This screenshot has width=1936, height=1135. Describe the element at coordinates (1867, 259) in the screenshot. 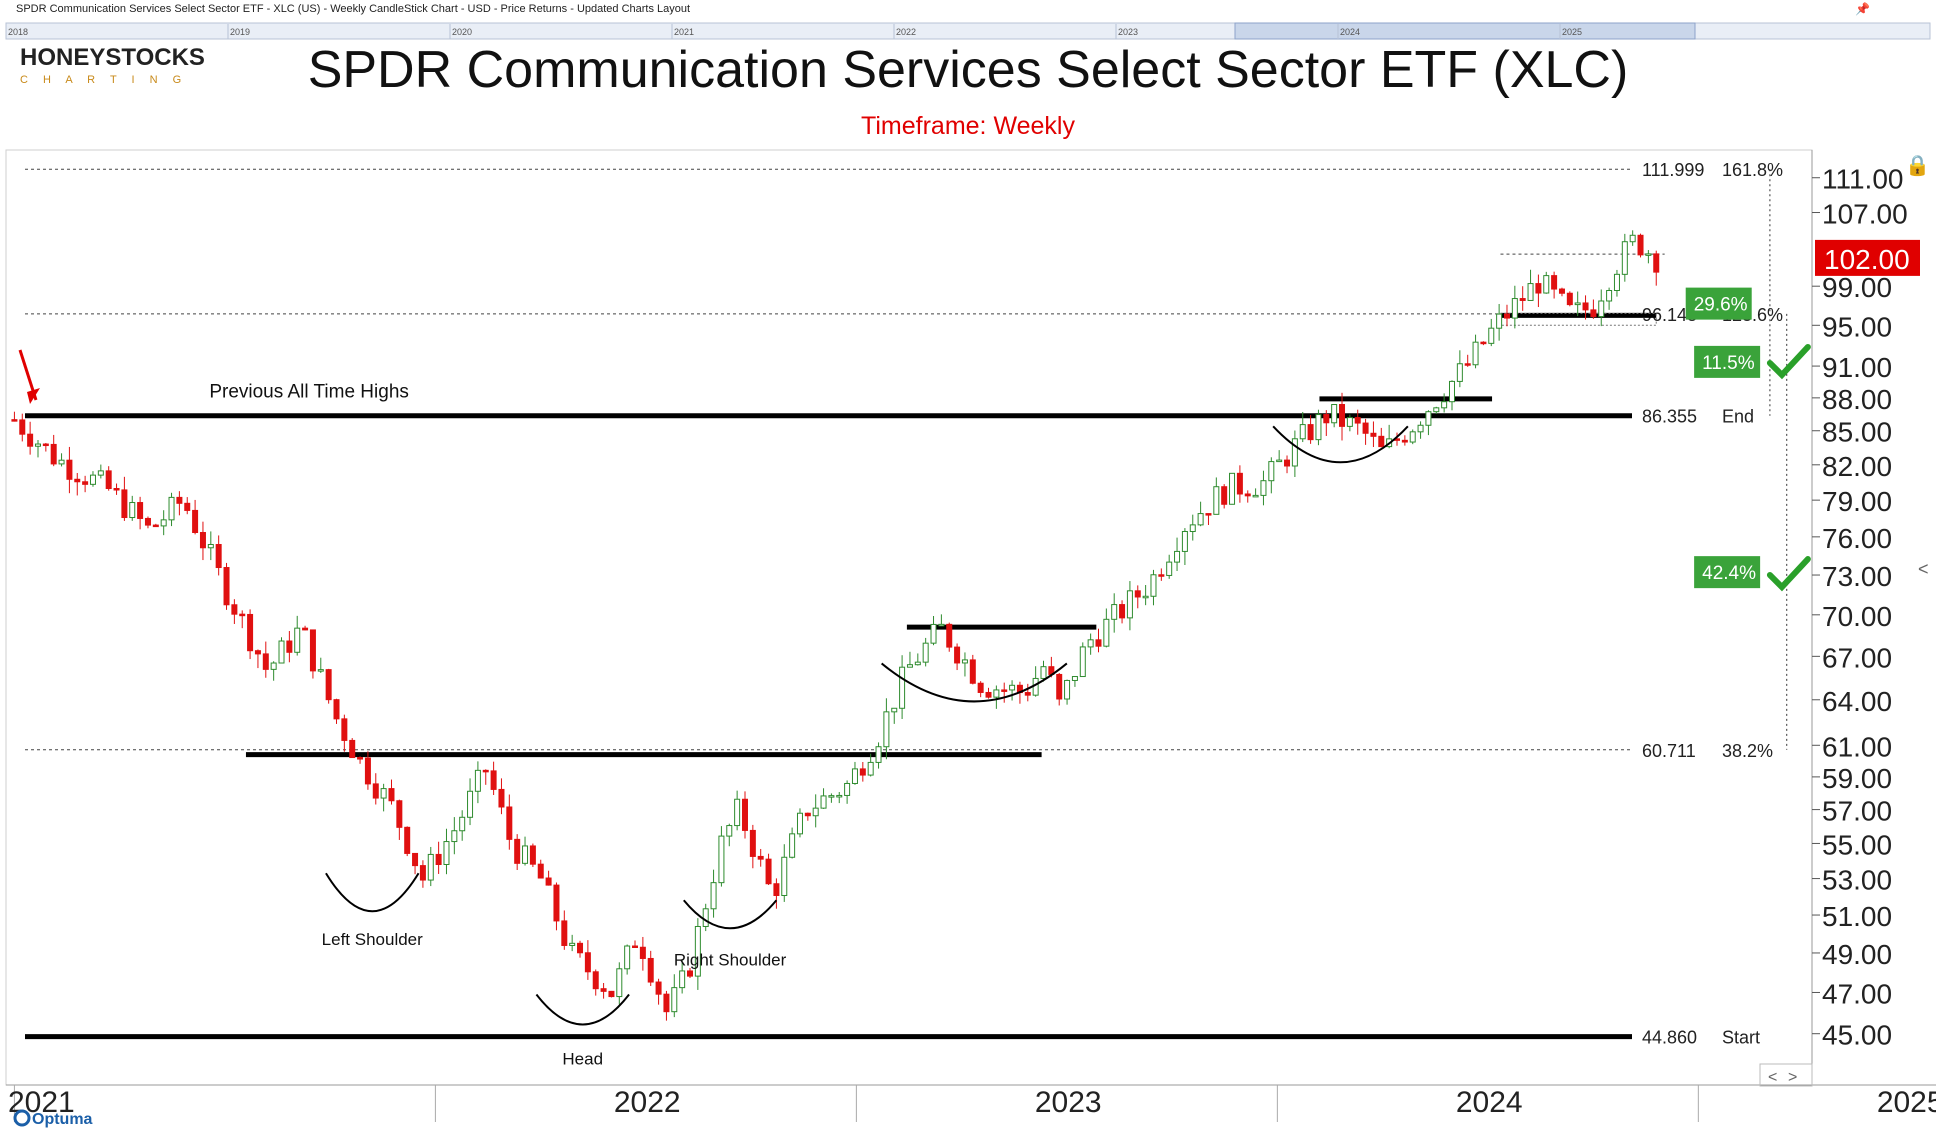

I see `last-price-label: 102.00` at that location.